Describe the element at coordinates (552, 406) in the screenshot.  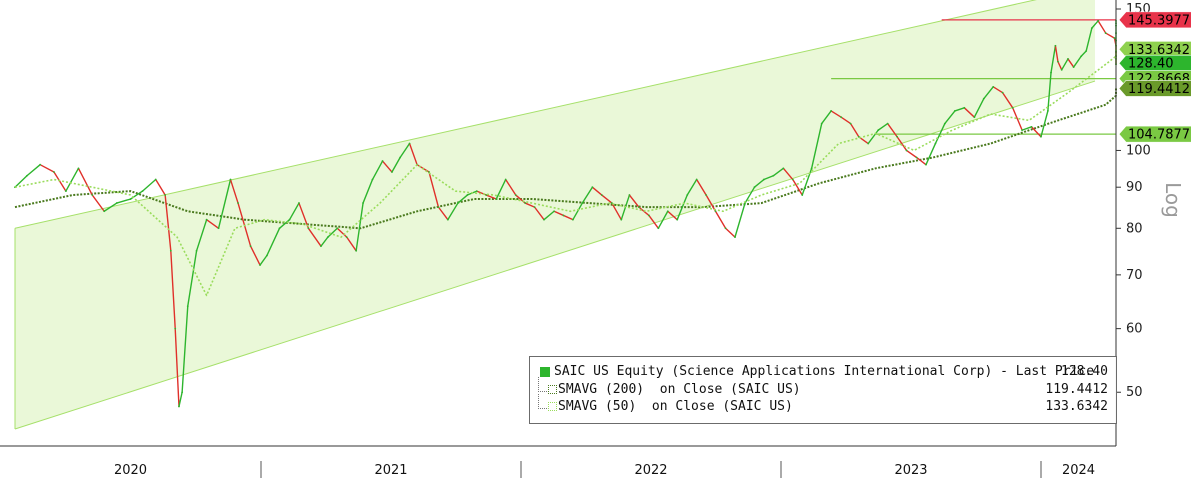
I see `legend-swatch-sma50` at that location.